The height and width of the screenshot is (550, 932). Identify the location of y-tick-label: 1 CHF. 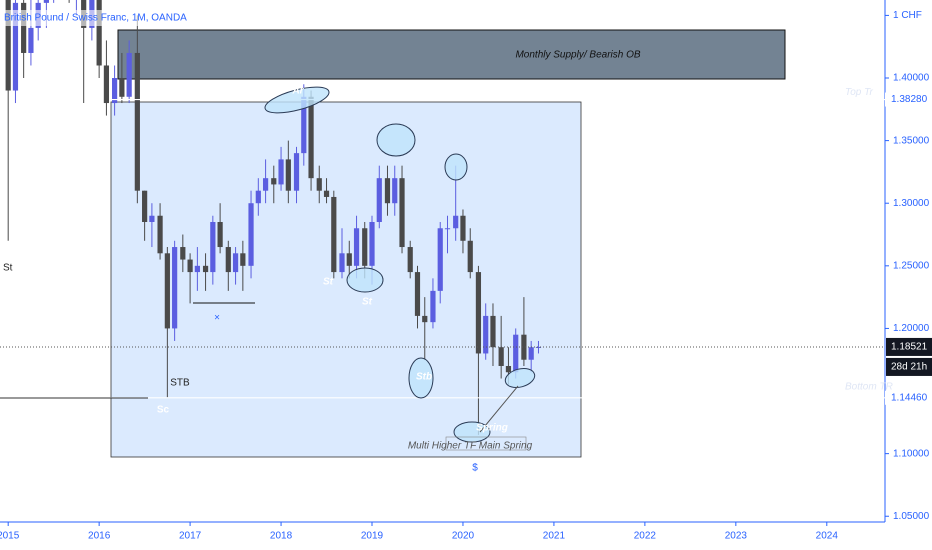
(907, 15).